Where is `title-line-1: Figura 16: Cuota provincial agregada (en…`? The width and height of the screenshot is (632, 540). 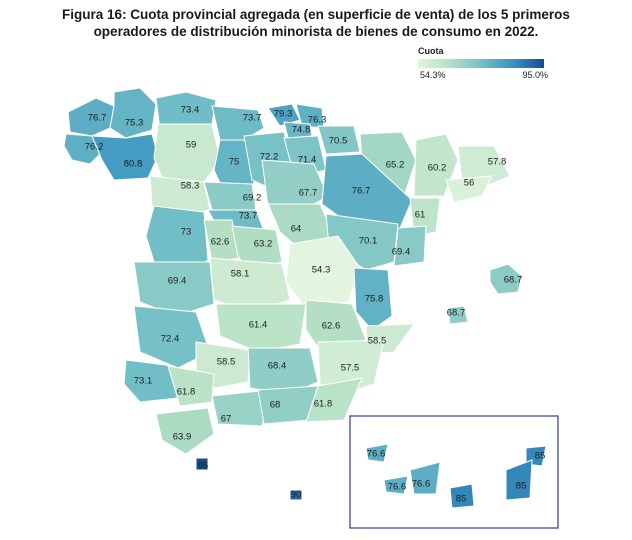
title-line-1: Figura 16: Cuota provincial agregada (en… is located at coordinates (316, 14).